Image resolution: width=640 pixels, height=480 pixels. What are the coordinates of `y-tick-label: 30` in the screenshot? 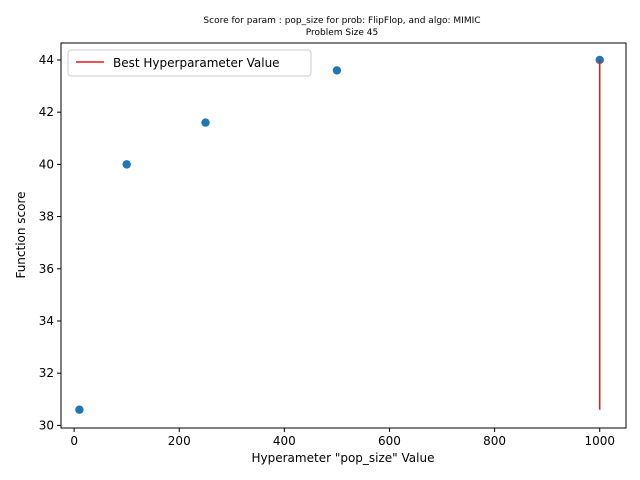 It's located at (46, 425).